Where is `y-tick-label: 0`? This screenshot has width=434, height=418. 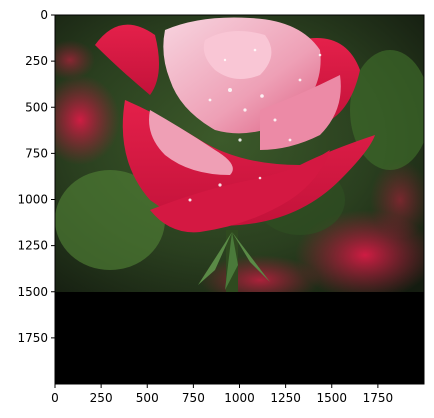
y-tick-label: 0 is located at coordinates (44, 15).